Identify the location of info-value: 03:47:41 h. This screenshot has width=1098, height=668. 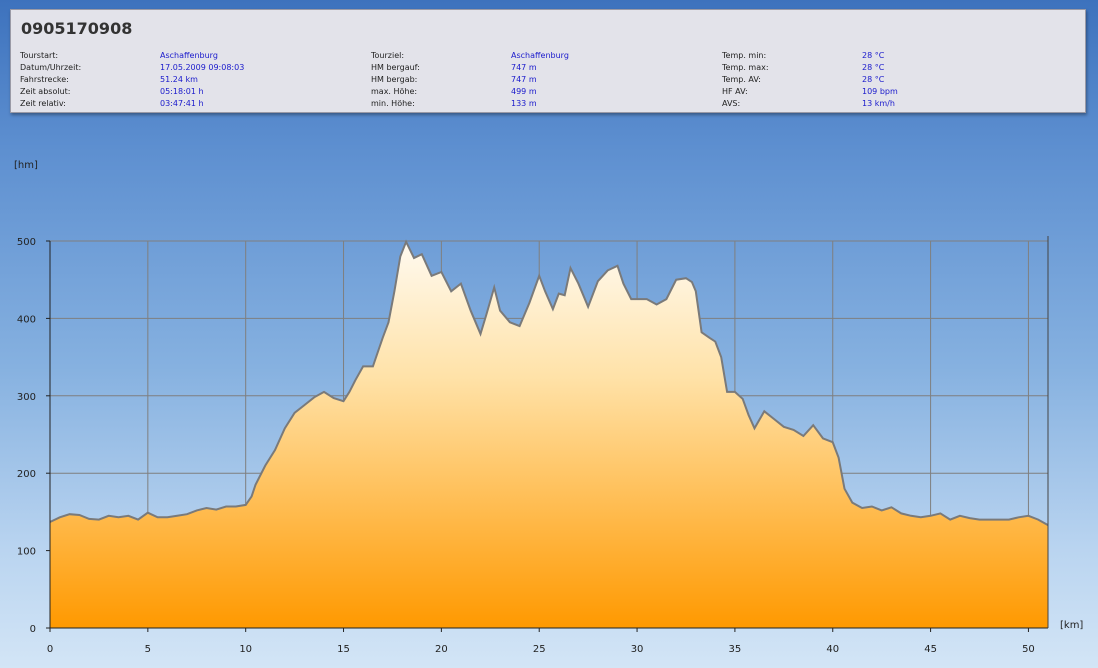
(182, 103).